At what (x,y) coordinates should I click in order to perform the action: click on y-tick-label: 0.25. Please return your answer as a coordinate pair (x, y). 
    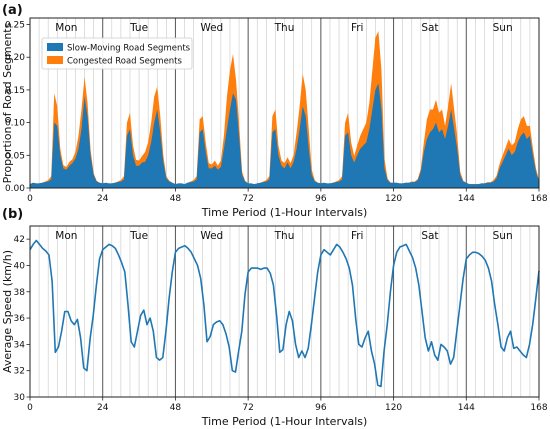
    Looking at the image, I should click on (15, 26).